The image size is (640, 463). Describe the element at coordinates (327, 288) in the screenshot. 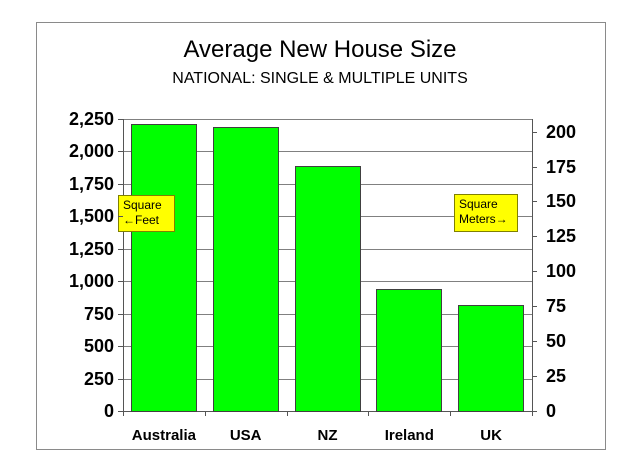

I see `bar-nz` at that location.